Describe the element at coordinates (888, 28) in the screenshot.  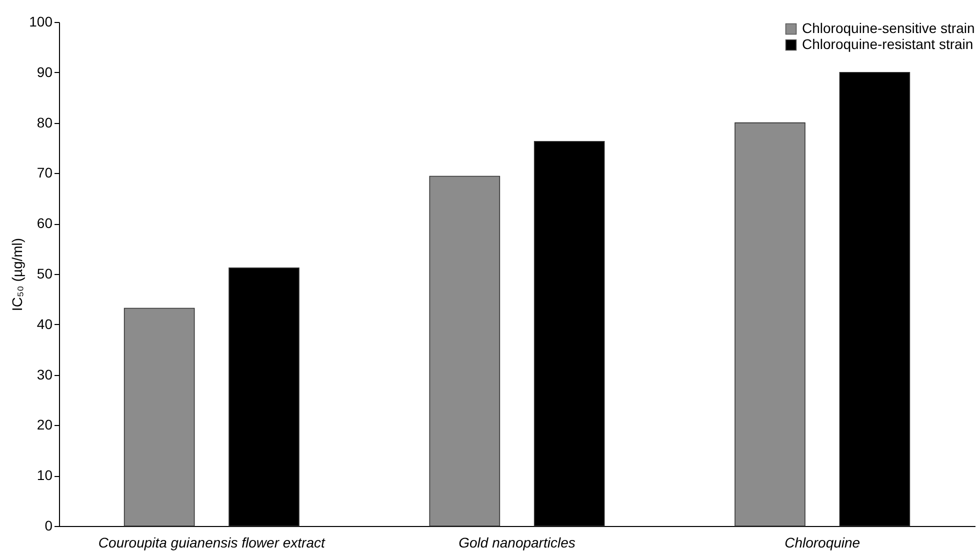
I see `legend-label: Chloroquine-sensitive strain` at that location.